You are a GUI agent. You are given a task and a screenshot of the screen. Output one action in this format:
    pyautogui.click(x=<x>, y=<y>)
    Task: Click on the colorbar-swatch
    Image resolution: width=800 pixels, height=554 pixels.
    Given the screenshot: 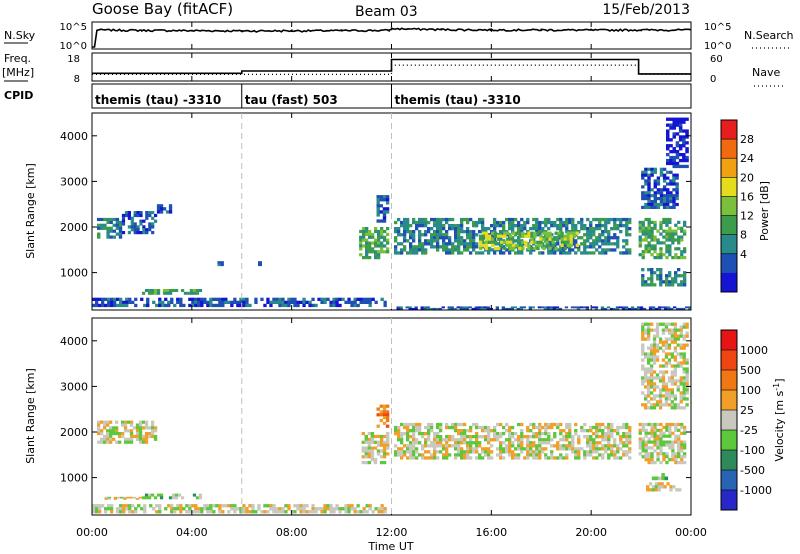 What is the action you would take?
    pyautogui.click(x=729, y=149)
    